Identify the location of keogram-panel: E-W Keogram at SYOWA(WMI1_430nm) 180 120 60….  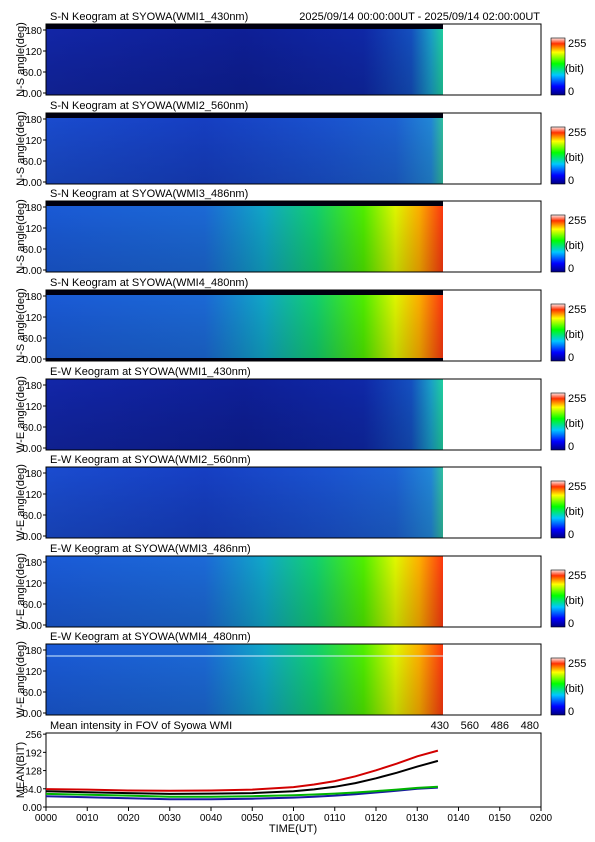
(300, 410).